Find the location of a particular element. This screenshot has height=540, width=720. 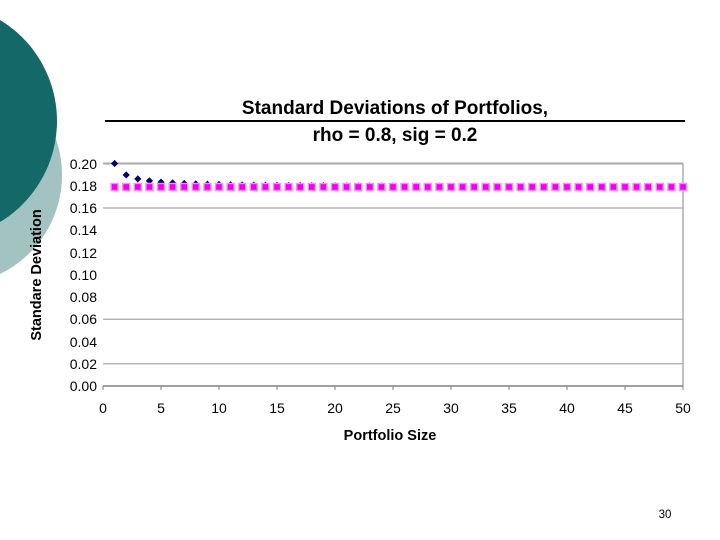

x-axis is located at coordinates (393, 387).